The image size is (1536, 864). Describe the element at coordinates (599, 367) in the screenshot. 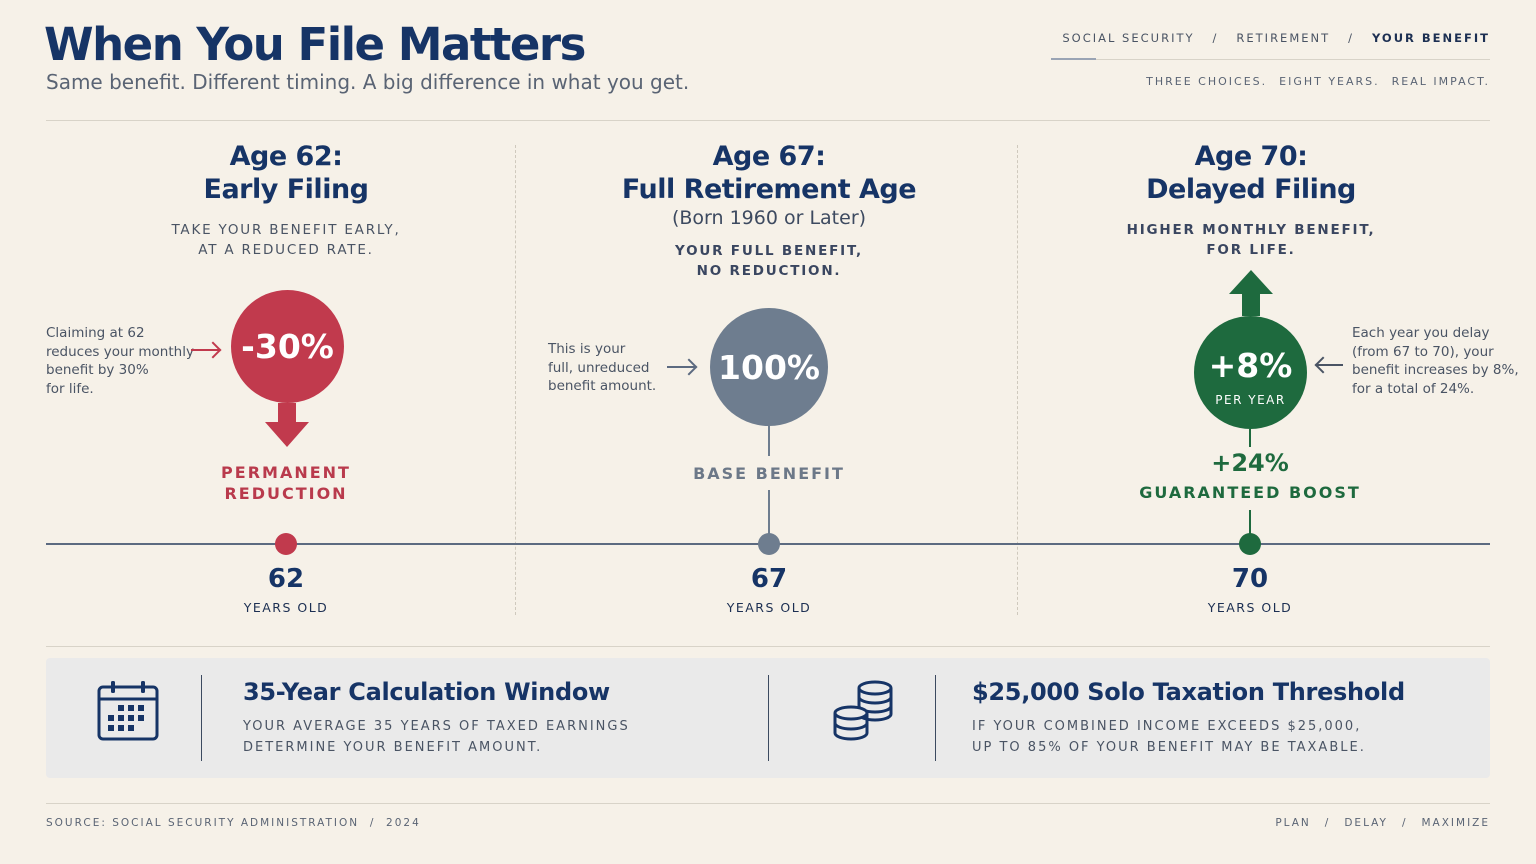

I see `note-line: full, unreduced` at that location.